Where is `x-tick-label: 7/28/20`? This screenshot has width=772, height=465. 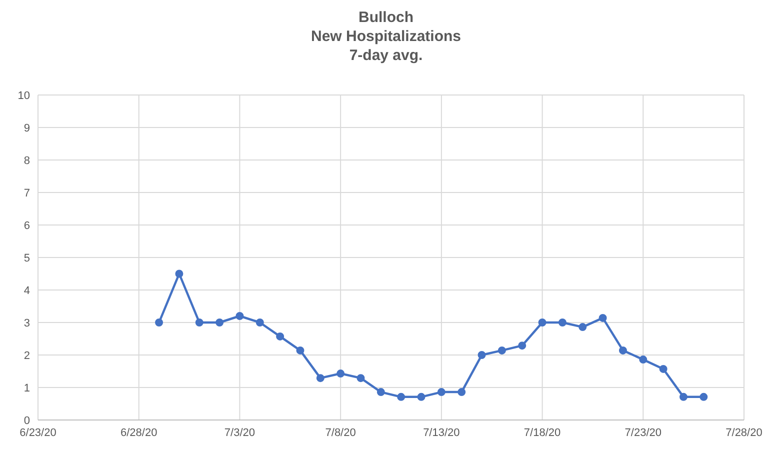
x-tick-label: 7/28/20 is located at coordinates (744, 432).